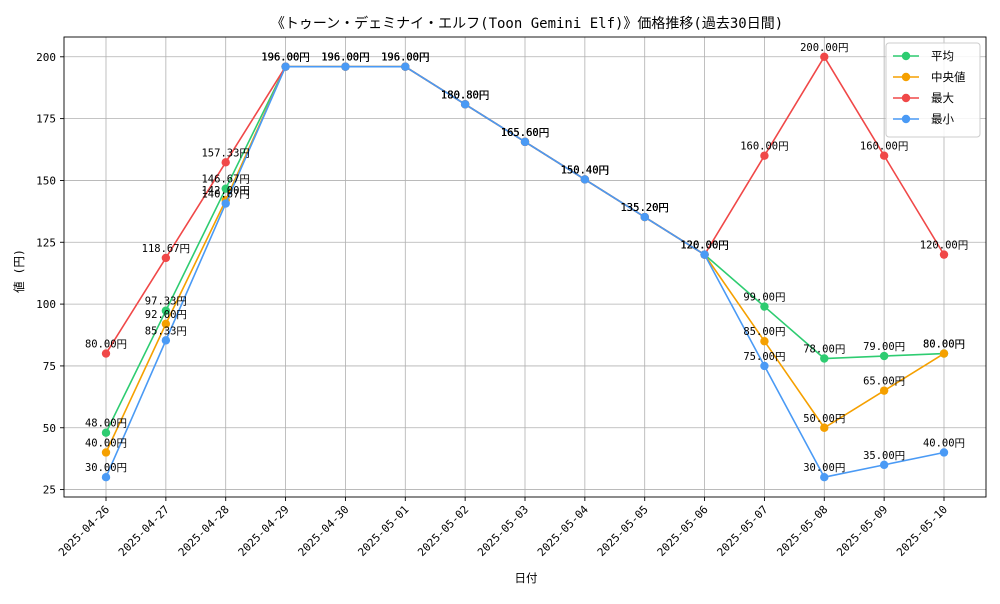  Describe the element at coordinates (764, 357) in the screenshot. I see `data-label: 75.00円` at that location.